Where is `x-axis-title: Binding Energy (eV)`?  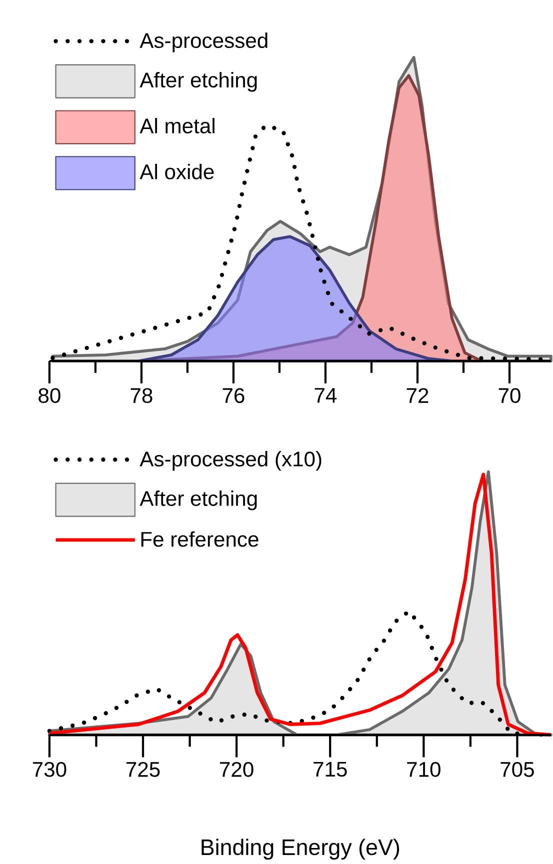
x-axis-title: Binding Energy (eV) is located at coordinates (301, 849).